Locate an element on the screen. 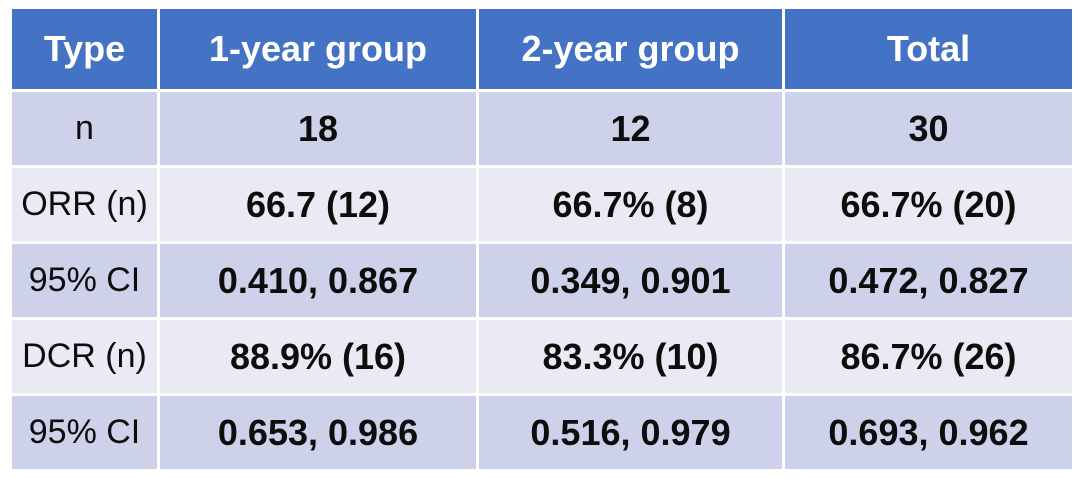 Image resolution: width=1080 pixels, height=478 pixels. header-cell-2-year-group: 2-year group is located at coordinates (630, 49).